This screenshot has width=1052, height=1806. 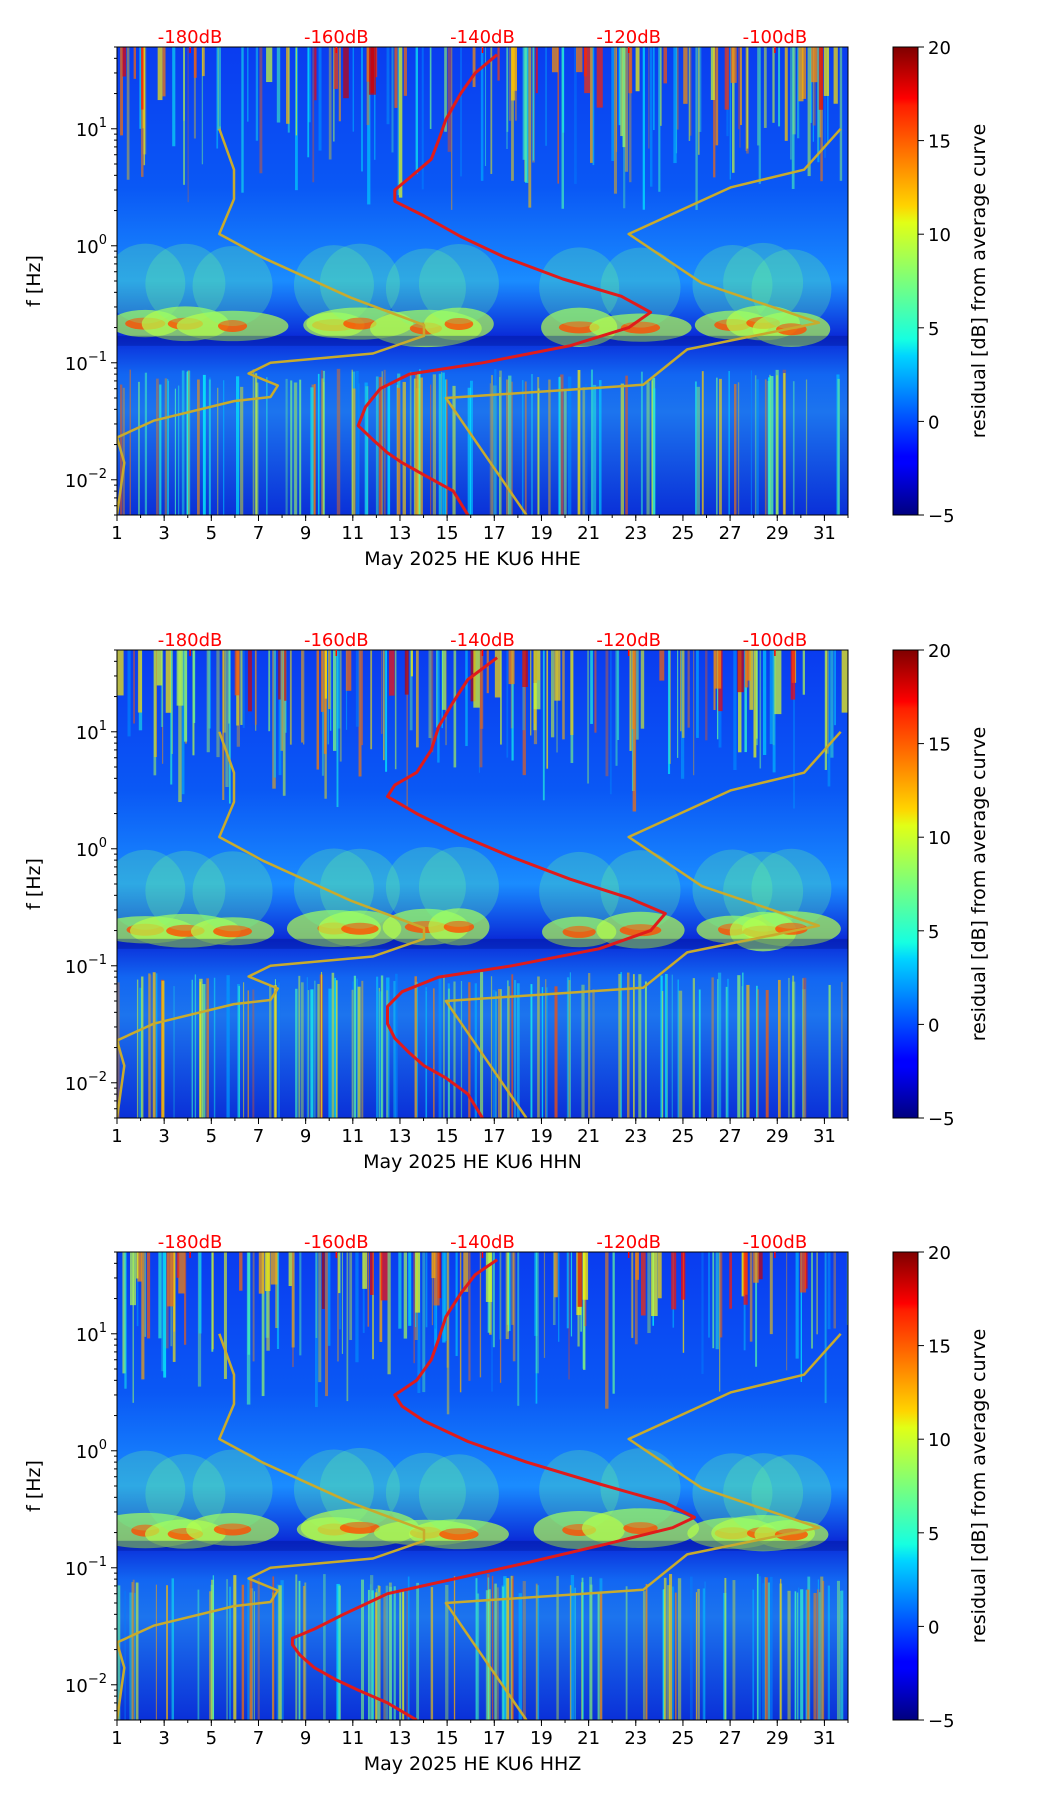 What do you see at coordinates (472, 559) in the screenshot?
I see `x-axis-label: May 2025 HE KU6 HHE` at bounding box center [472, 559].